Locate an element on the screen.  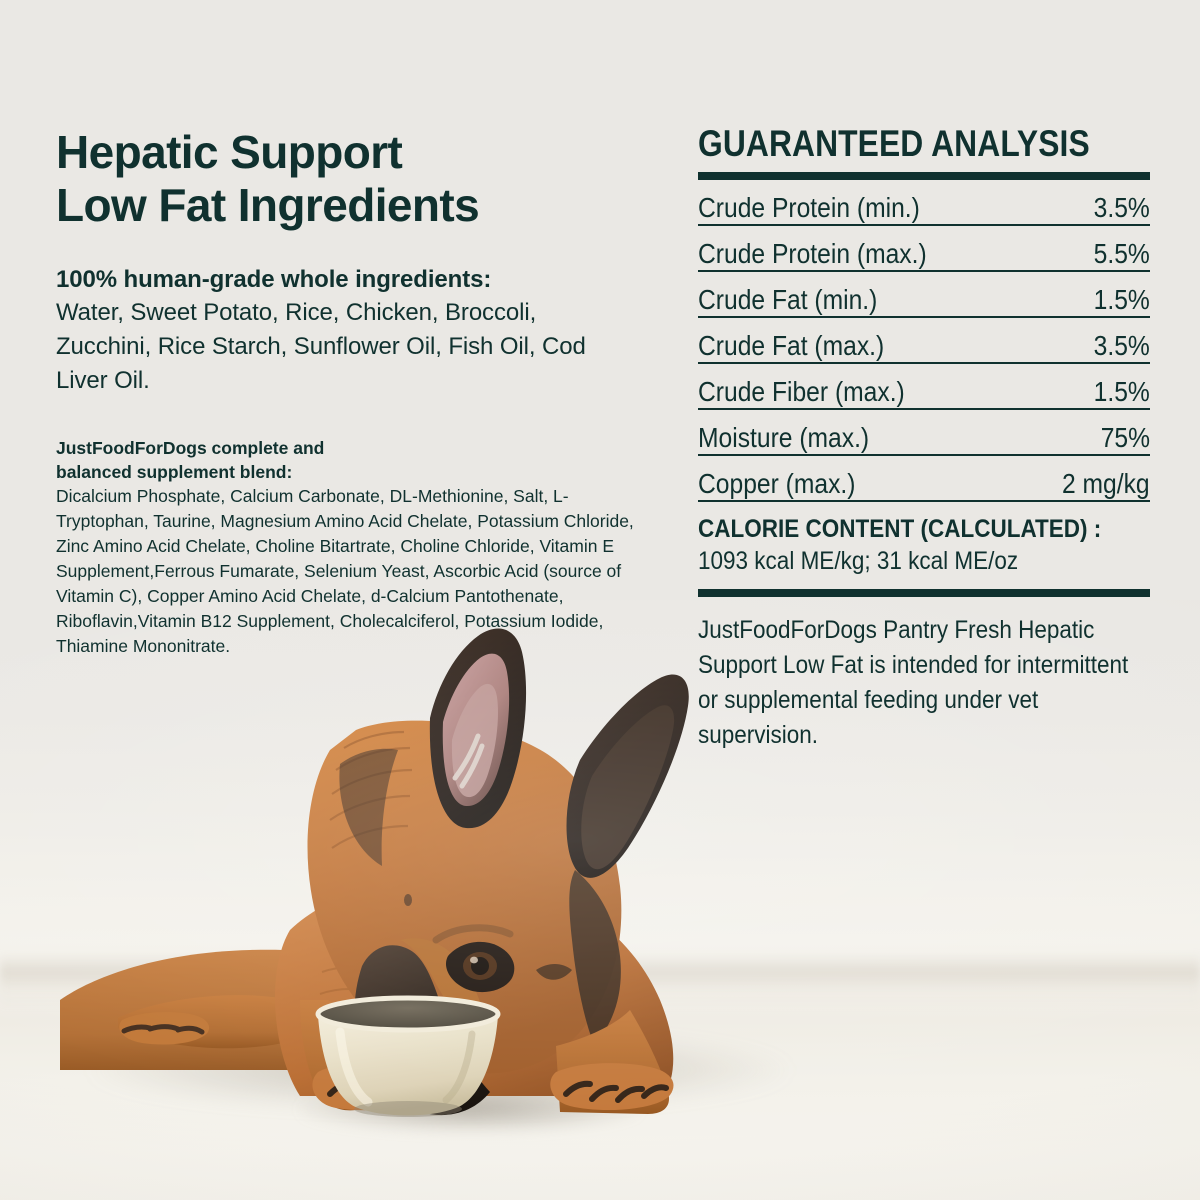
title-line-2: Low Fat Ingredients is located at coordinates (268, 205).